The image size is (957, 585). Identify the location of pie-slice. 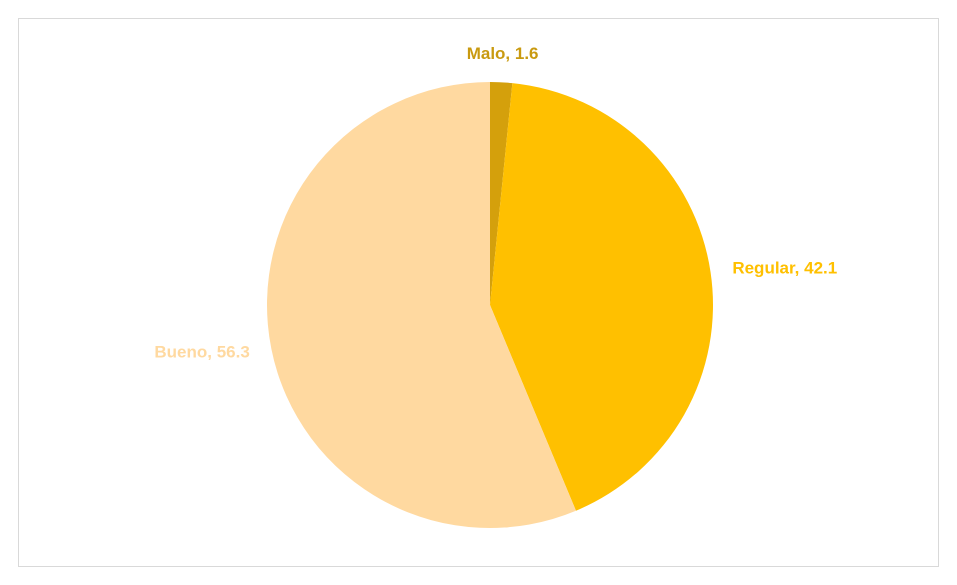
(501, 193).